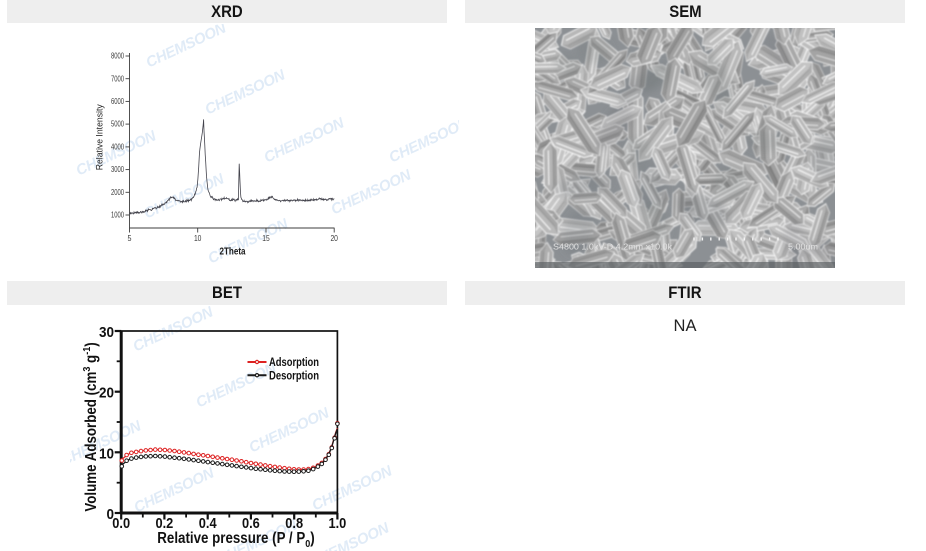 This screenshot has width=926, height=551. What do you see at coordinates (130, 238) in the screenshot?
I see `svg-text: 5` at bounding box center [130, 238].